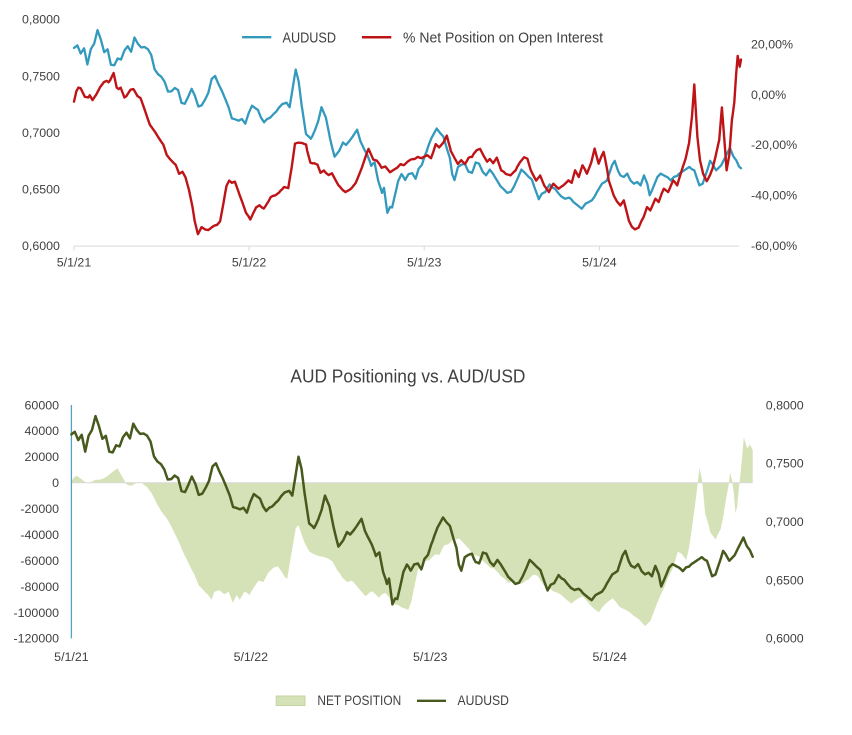 The image size is (852, 735). What do you see at coordinates (42, 457) in the screenshot?
I see `svg-text: 20000` at bounding box center [42, 457].